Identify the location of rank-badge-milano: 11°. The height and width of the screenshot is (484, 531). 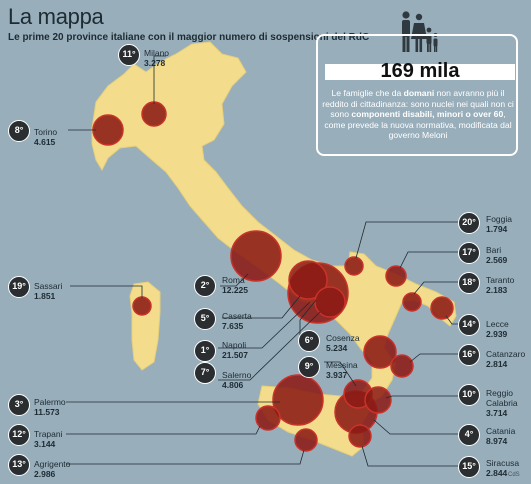
(129, 55).